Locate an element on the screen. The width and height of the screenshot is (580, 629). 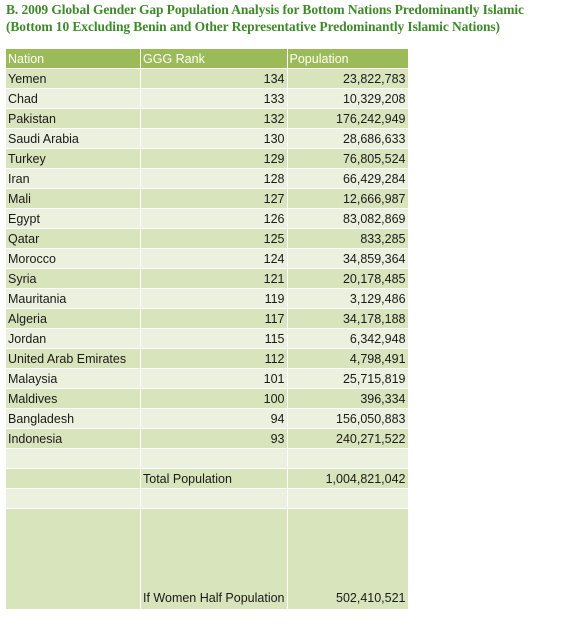
nation-cell: Iran is located at coordinates (73, 178).